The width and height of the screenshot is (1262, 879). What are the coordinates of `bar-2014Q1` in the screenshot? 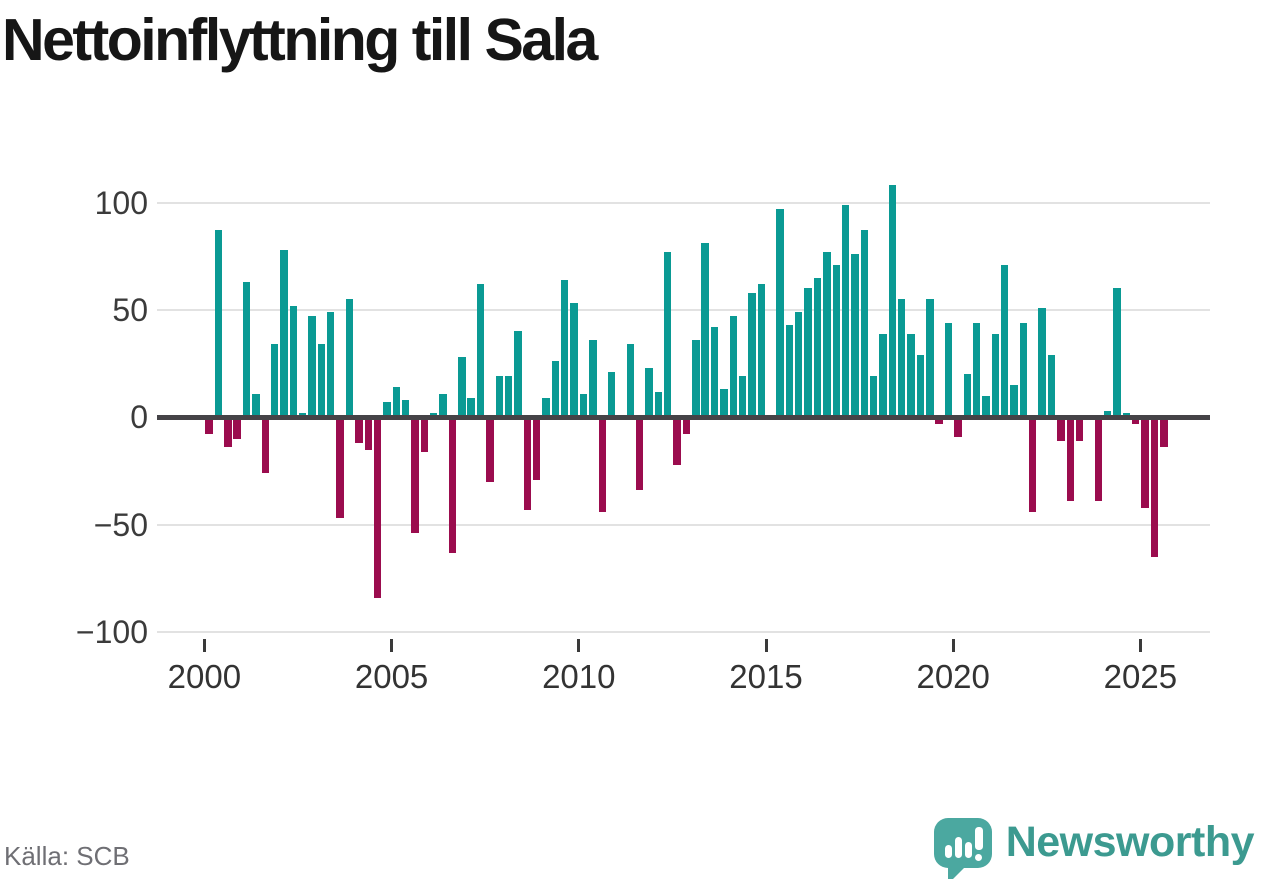 It's located at (733, 367).